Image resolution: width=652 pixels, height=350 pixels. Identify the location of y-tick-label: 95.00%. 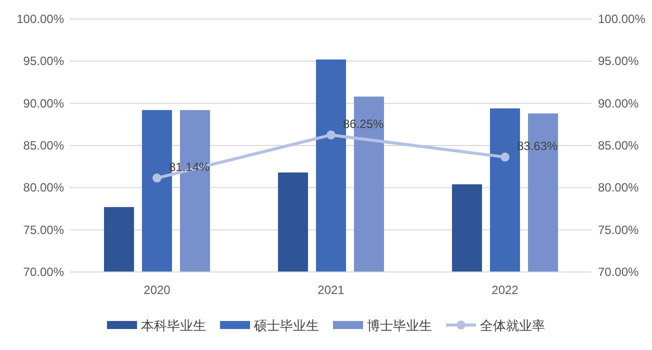
(43, 61).